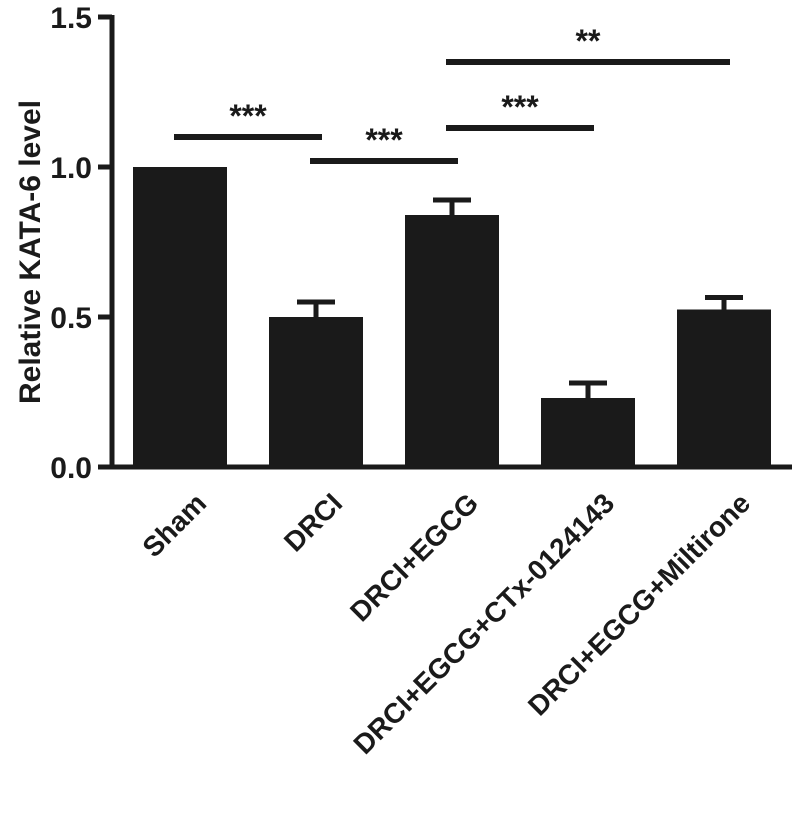  What do you see at coordinates (71, 18) in the screenshot?
I see `y-tick-label: 1.5` at bounding box center [71, 18].